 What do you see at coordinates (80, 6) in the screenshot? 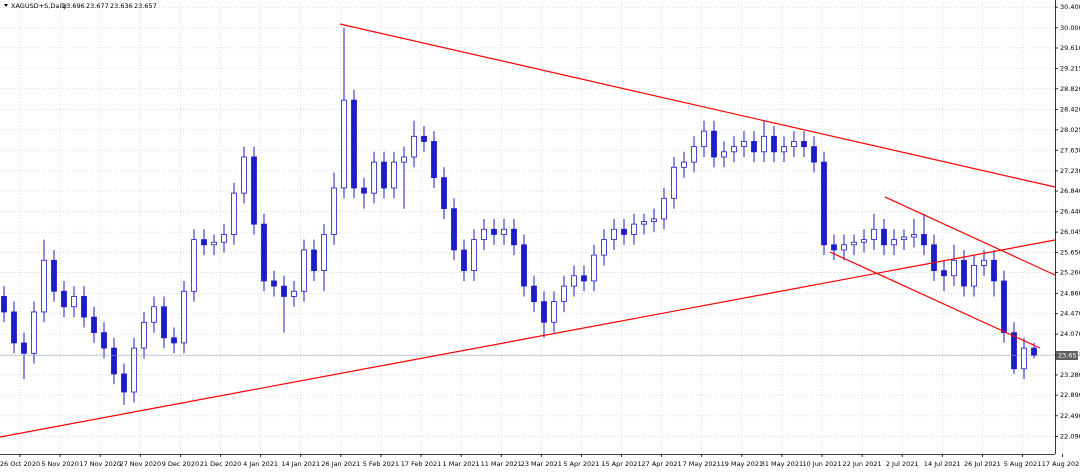
I see `header: XAGUSD+S,Daily 23.696 23.677 23.636 23.657` at bounding box center [80, 6].